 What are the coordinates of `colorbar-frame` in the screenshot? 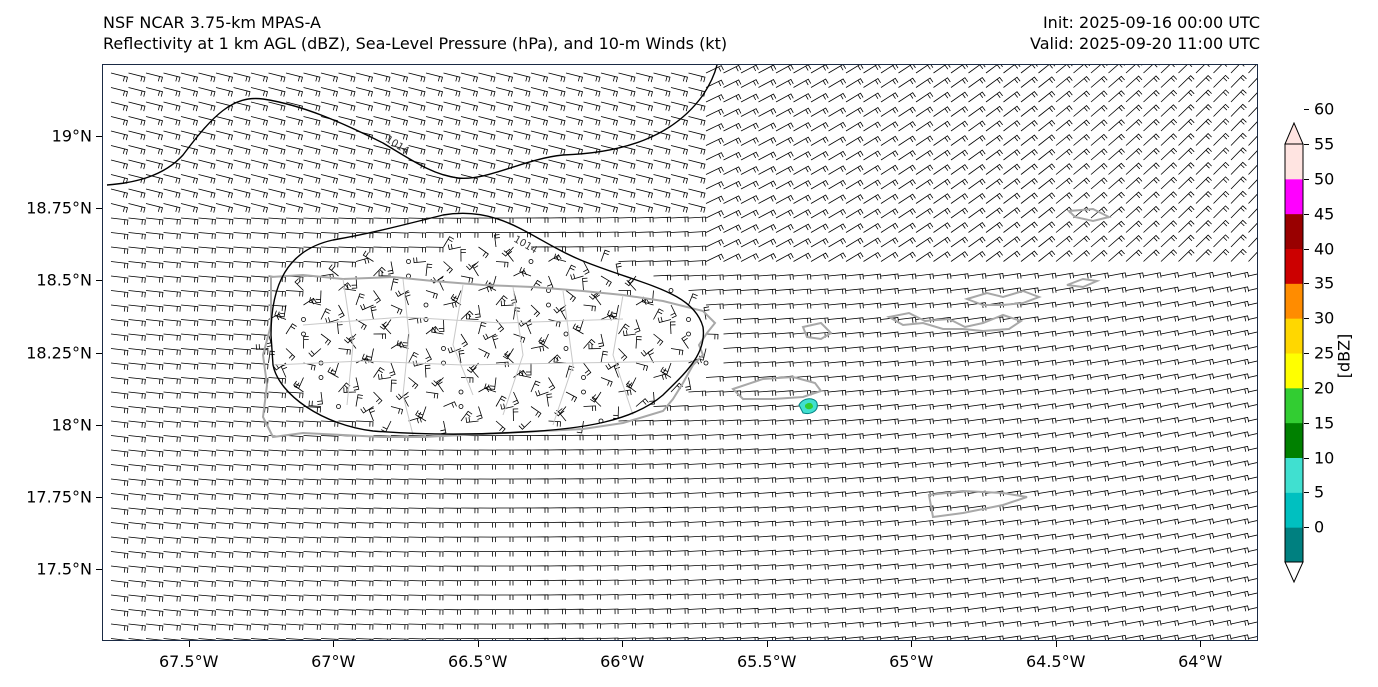 It's located at (1294, 353).